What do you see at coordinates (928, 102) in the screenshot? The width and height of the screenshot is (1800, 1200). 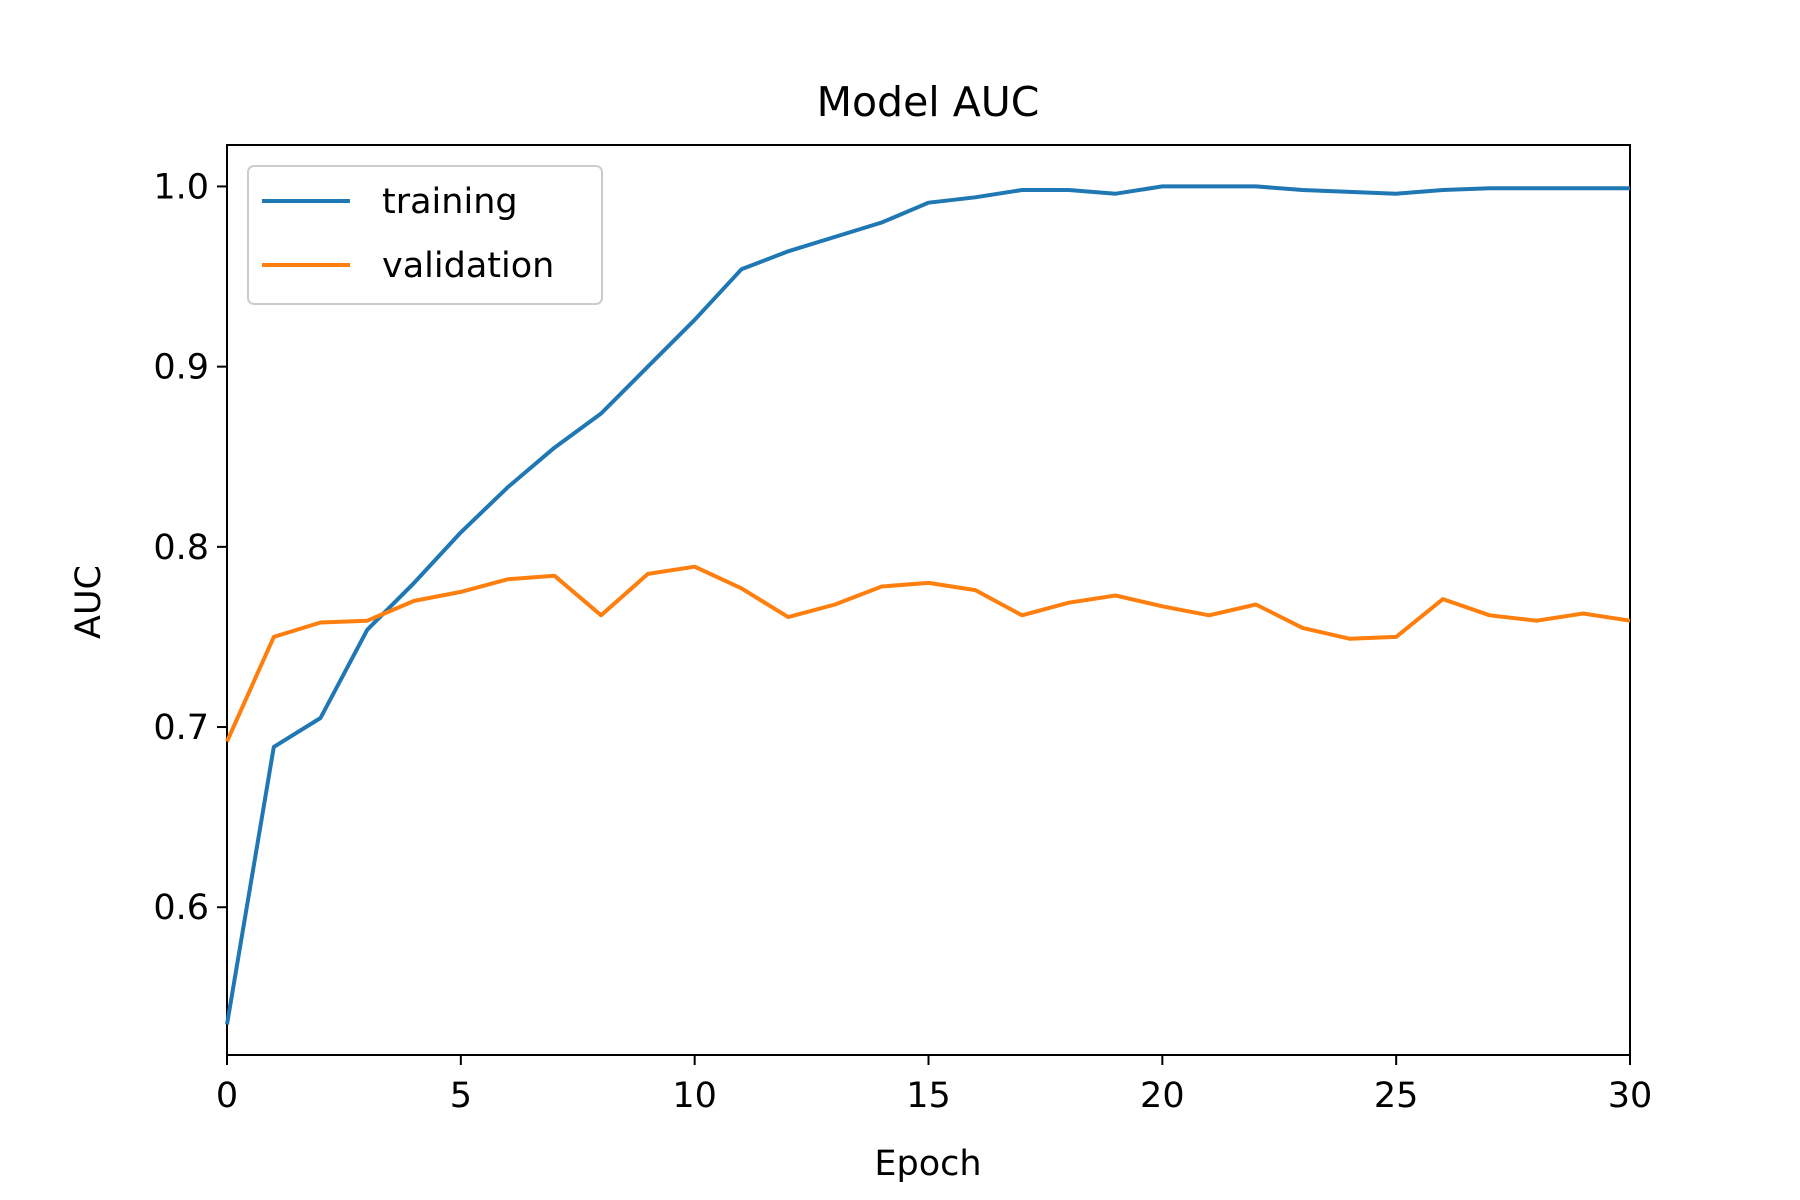 I see `chart-title: Model AUC` at bounding box center [928, 102].